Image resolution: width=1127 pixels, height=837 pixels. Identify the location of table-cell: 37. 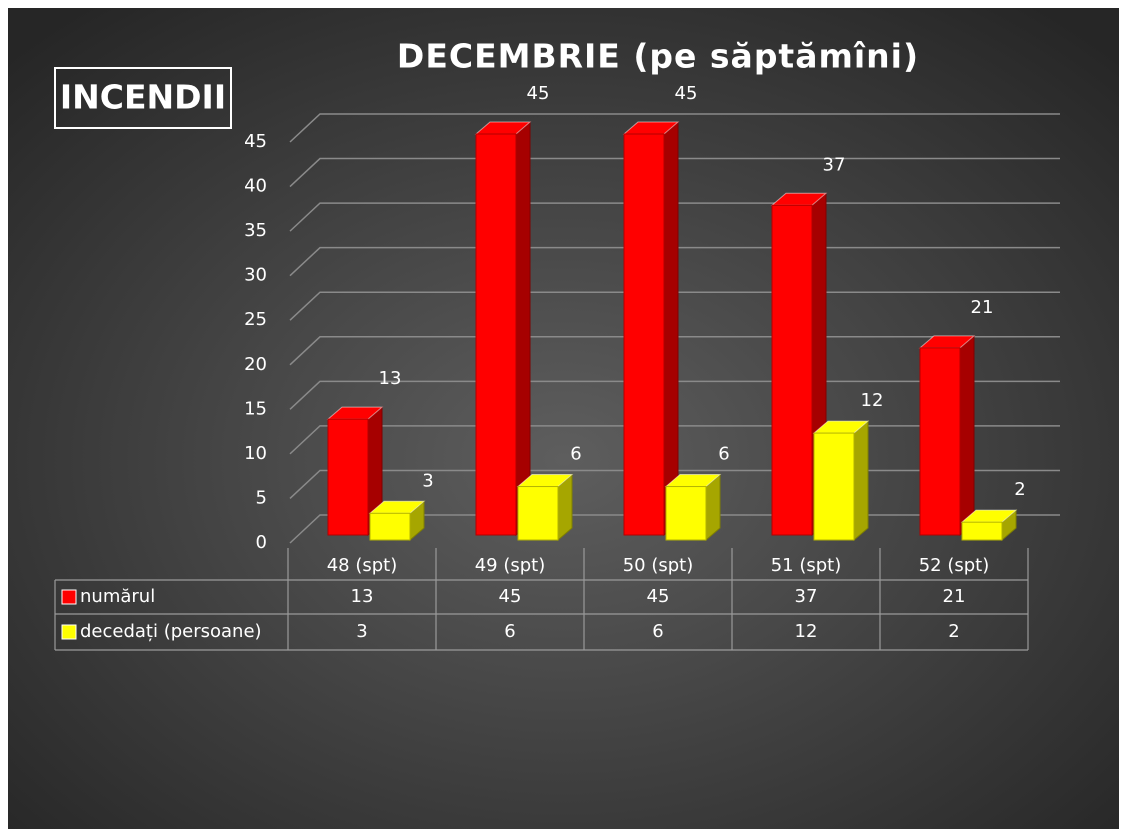
(806, 596).